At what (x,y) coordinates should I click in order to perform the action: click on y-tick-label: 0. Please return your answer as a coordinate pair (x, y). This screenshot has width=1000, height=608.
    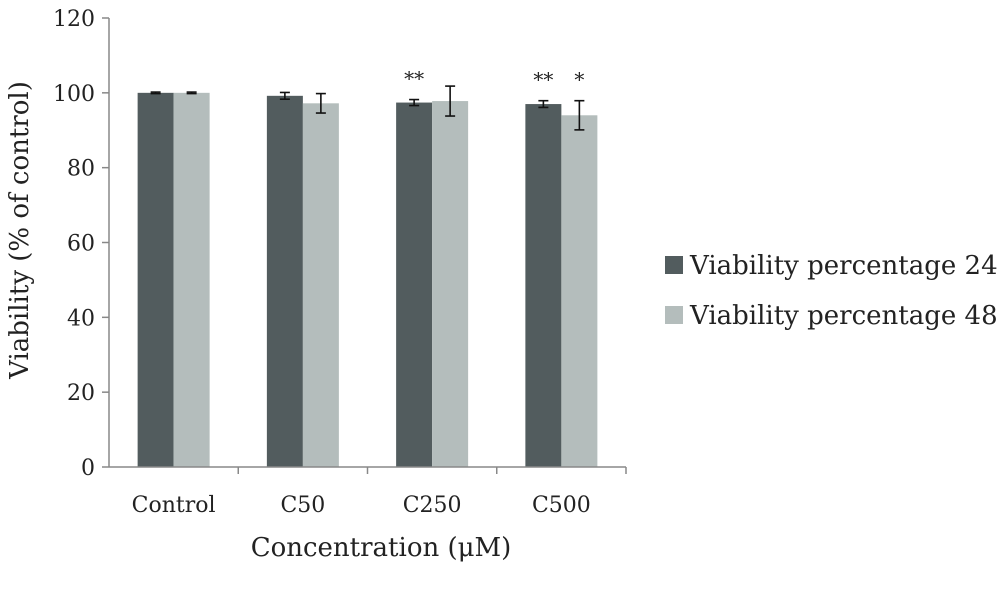
    Looking at the image, I should click on (88, 468).